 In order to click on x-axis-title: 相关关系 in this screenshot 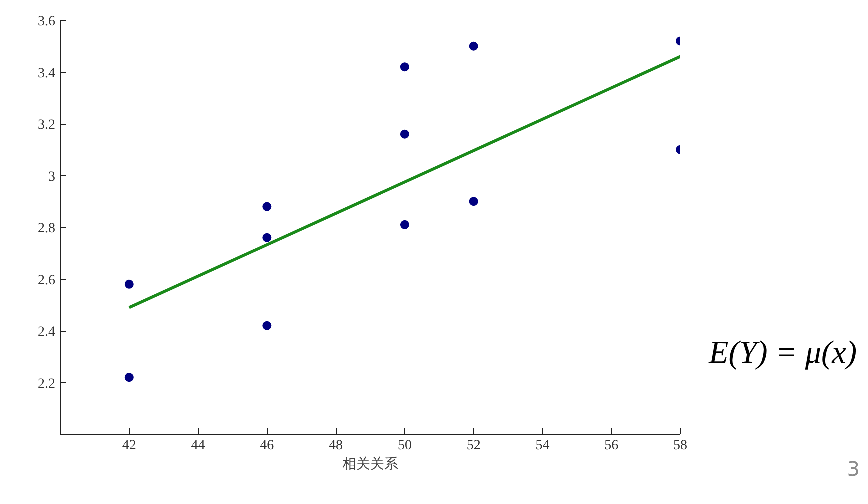, I will do `click(370, 464)`.